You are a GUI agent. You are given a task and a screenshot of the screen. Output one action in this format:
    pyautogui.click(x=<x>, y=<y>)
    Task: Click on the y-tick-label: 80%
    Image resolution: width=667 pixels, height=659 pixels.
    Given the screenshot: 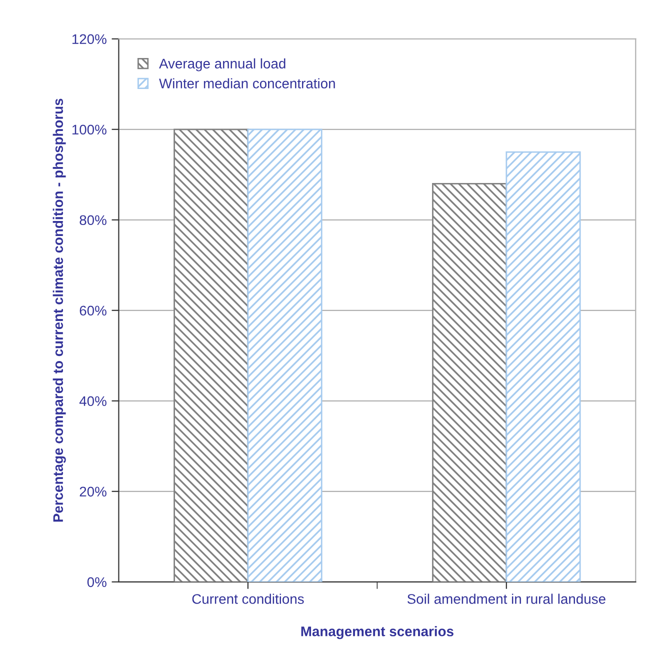 What is the action you would take?
    pyautogui.click(x=93, y=220)
    